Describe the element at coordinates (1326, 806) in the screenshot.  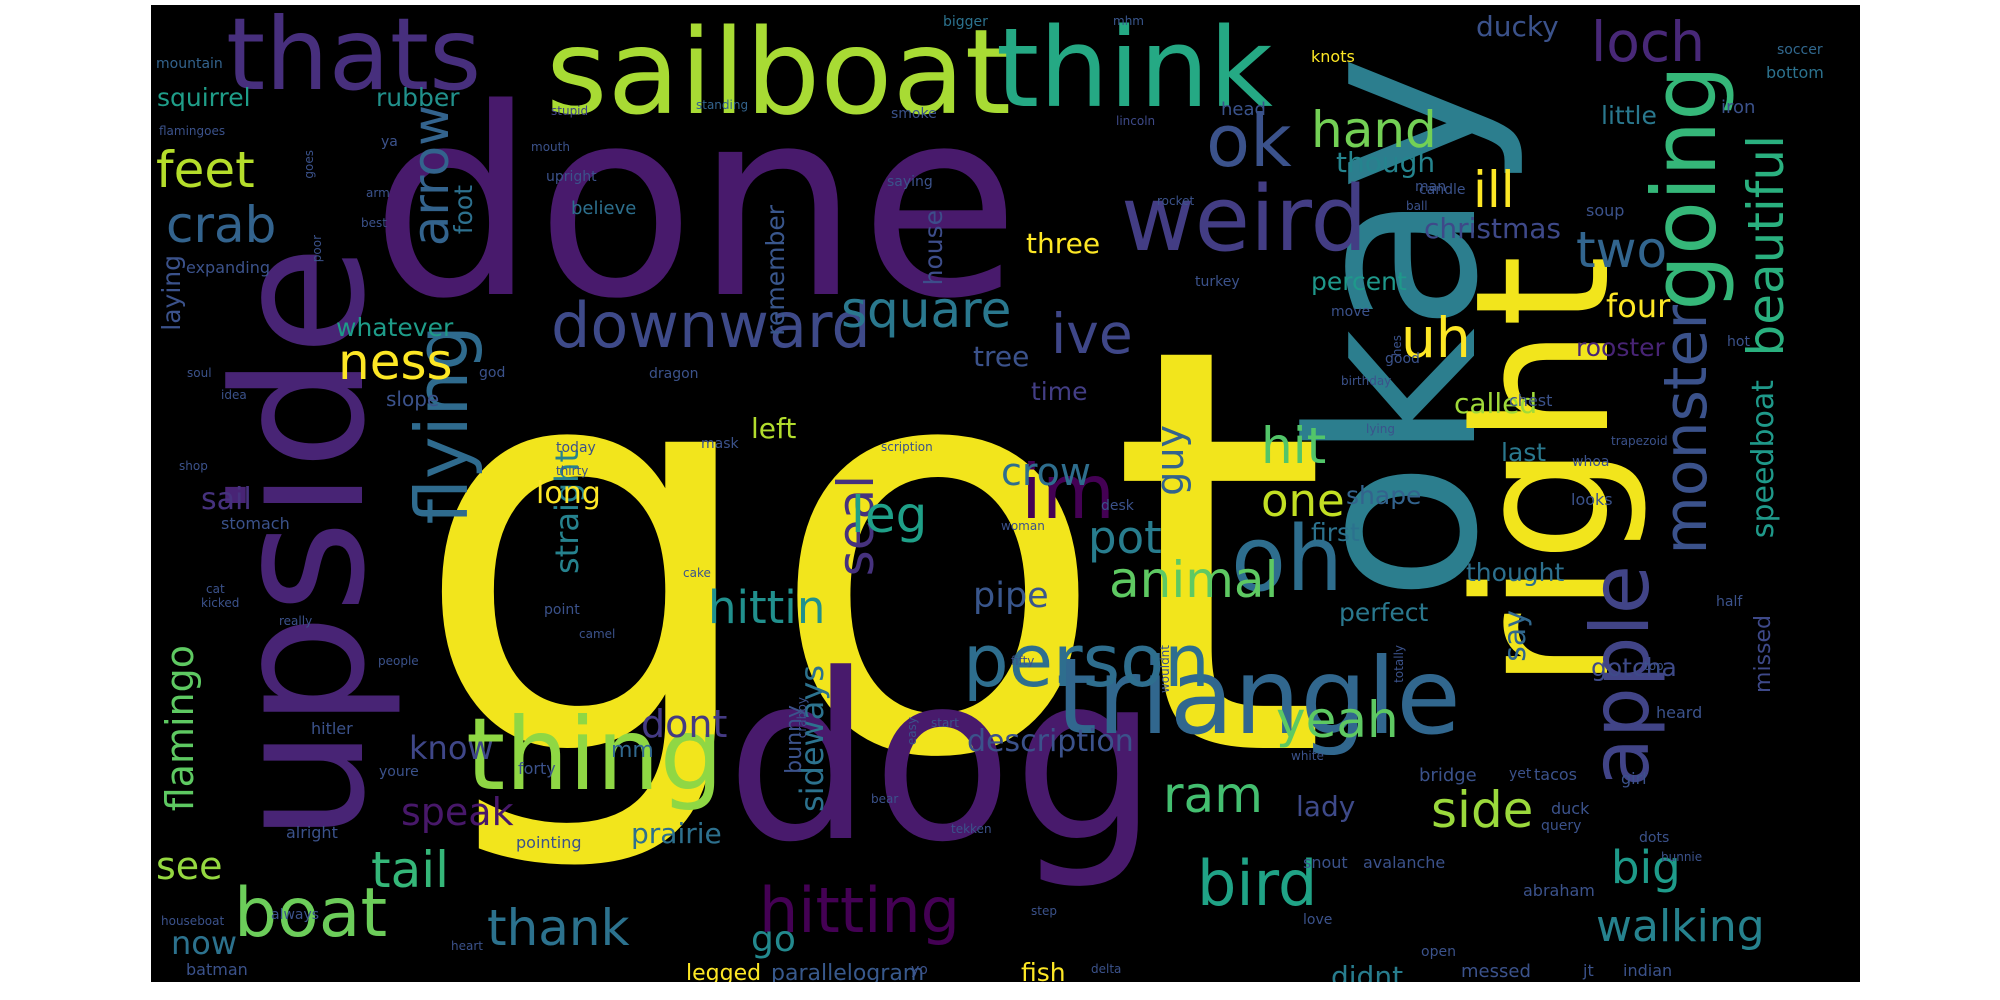
I see `word-lady: lady` at that location.